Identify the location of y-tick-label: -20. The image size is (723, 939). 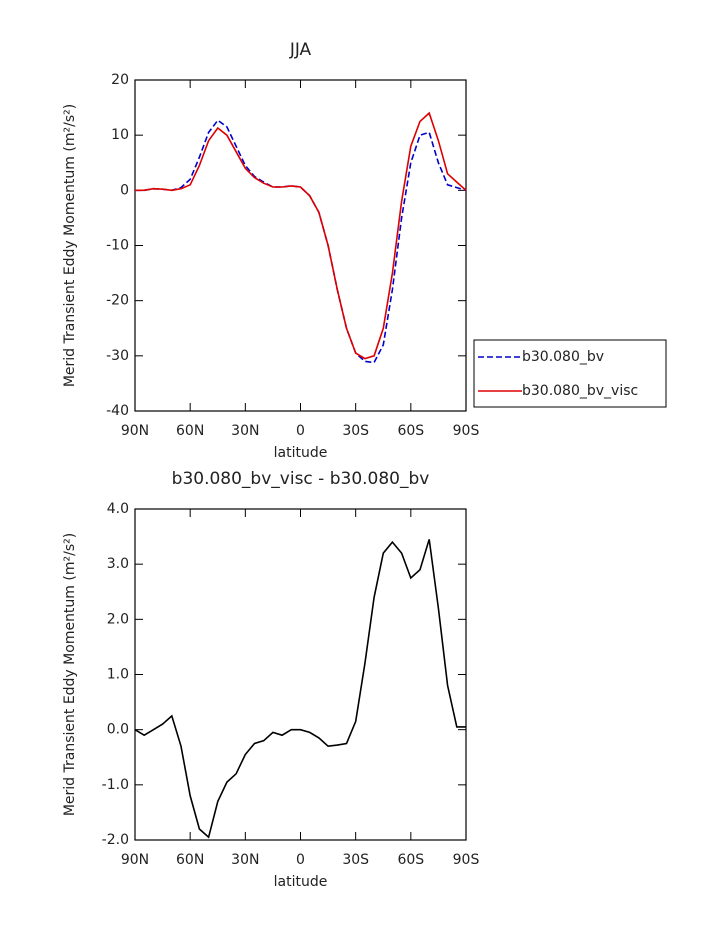
(117, 301).